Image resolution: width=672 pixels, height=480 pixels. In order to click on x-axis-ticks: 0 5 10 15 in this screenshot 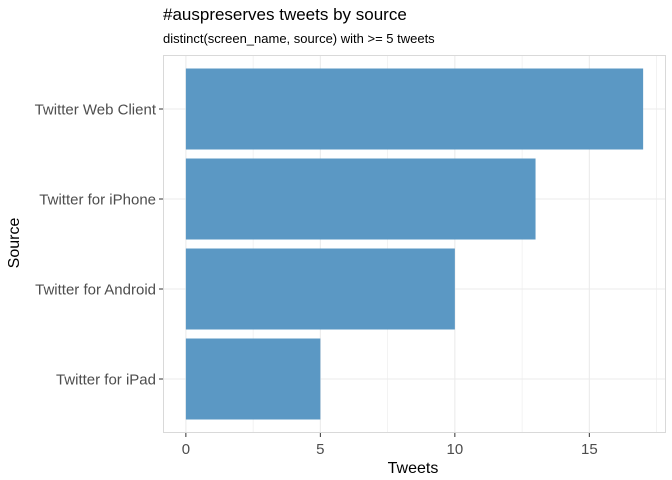, I will do `click(390, 445)`.